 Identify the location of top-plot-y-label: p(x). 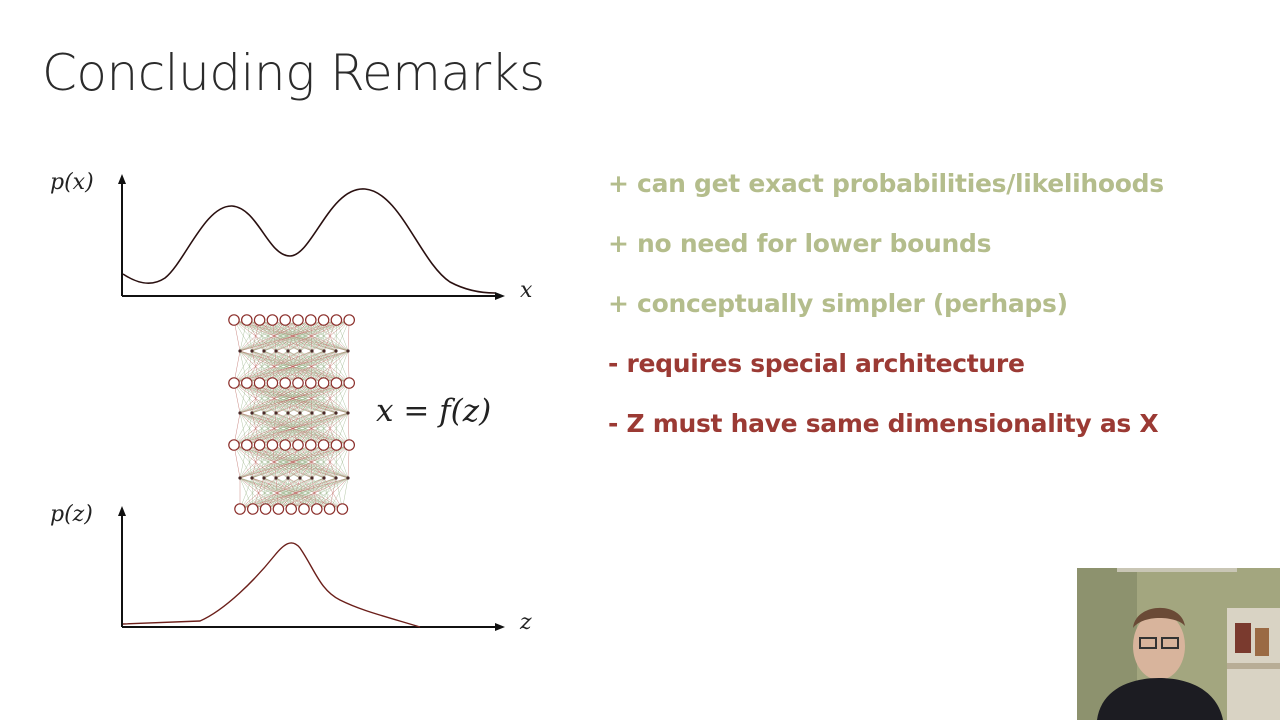
(72, 182).